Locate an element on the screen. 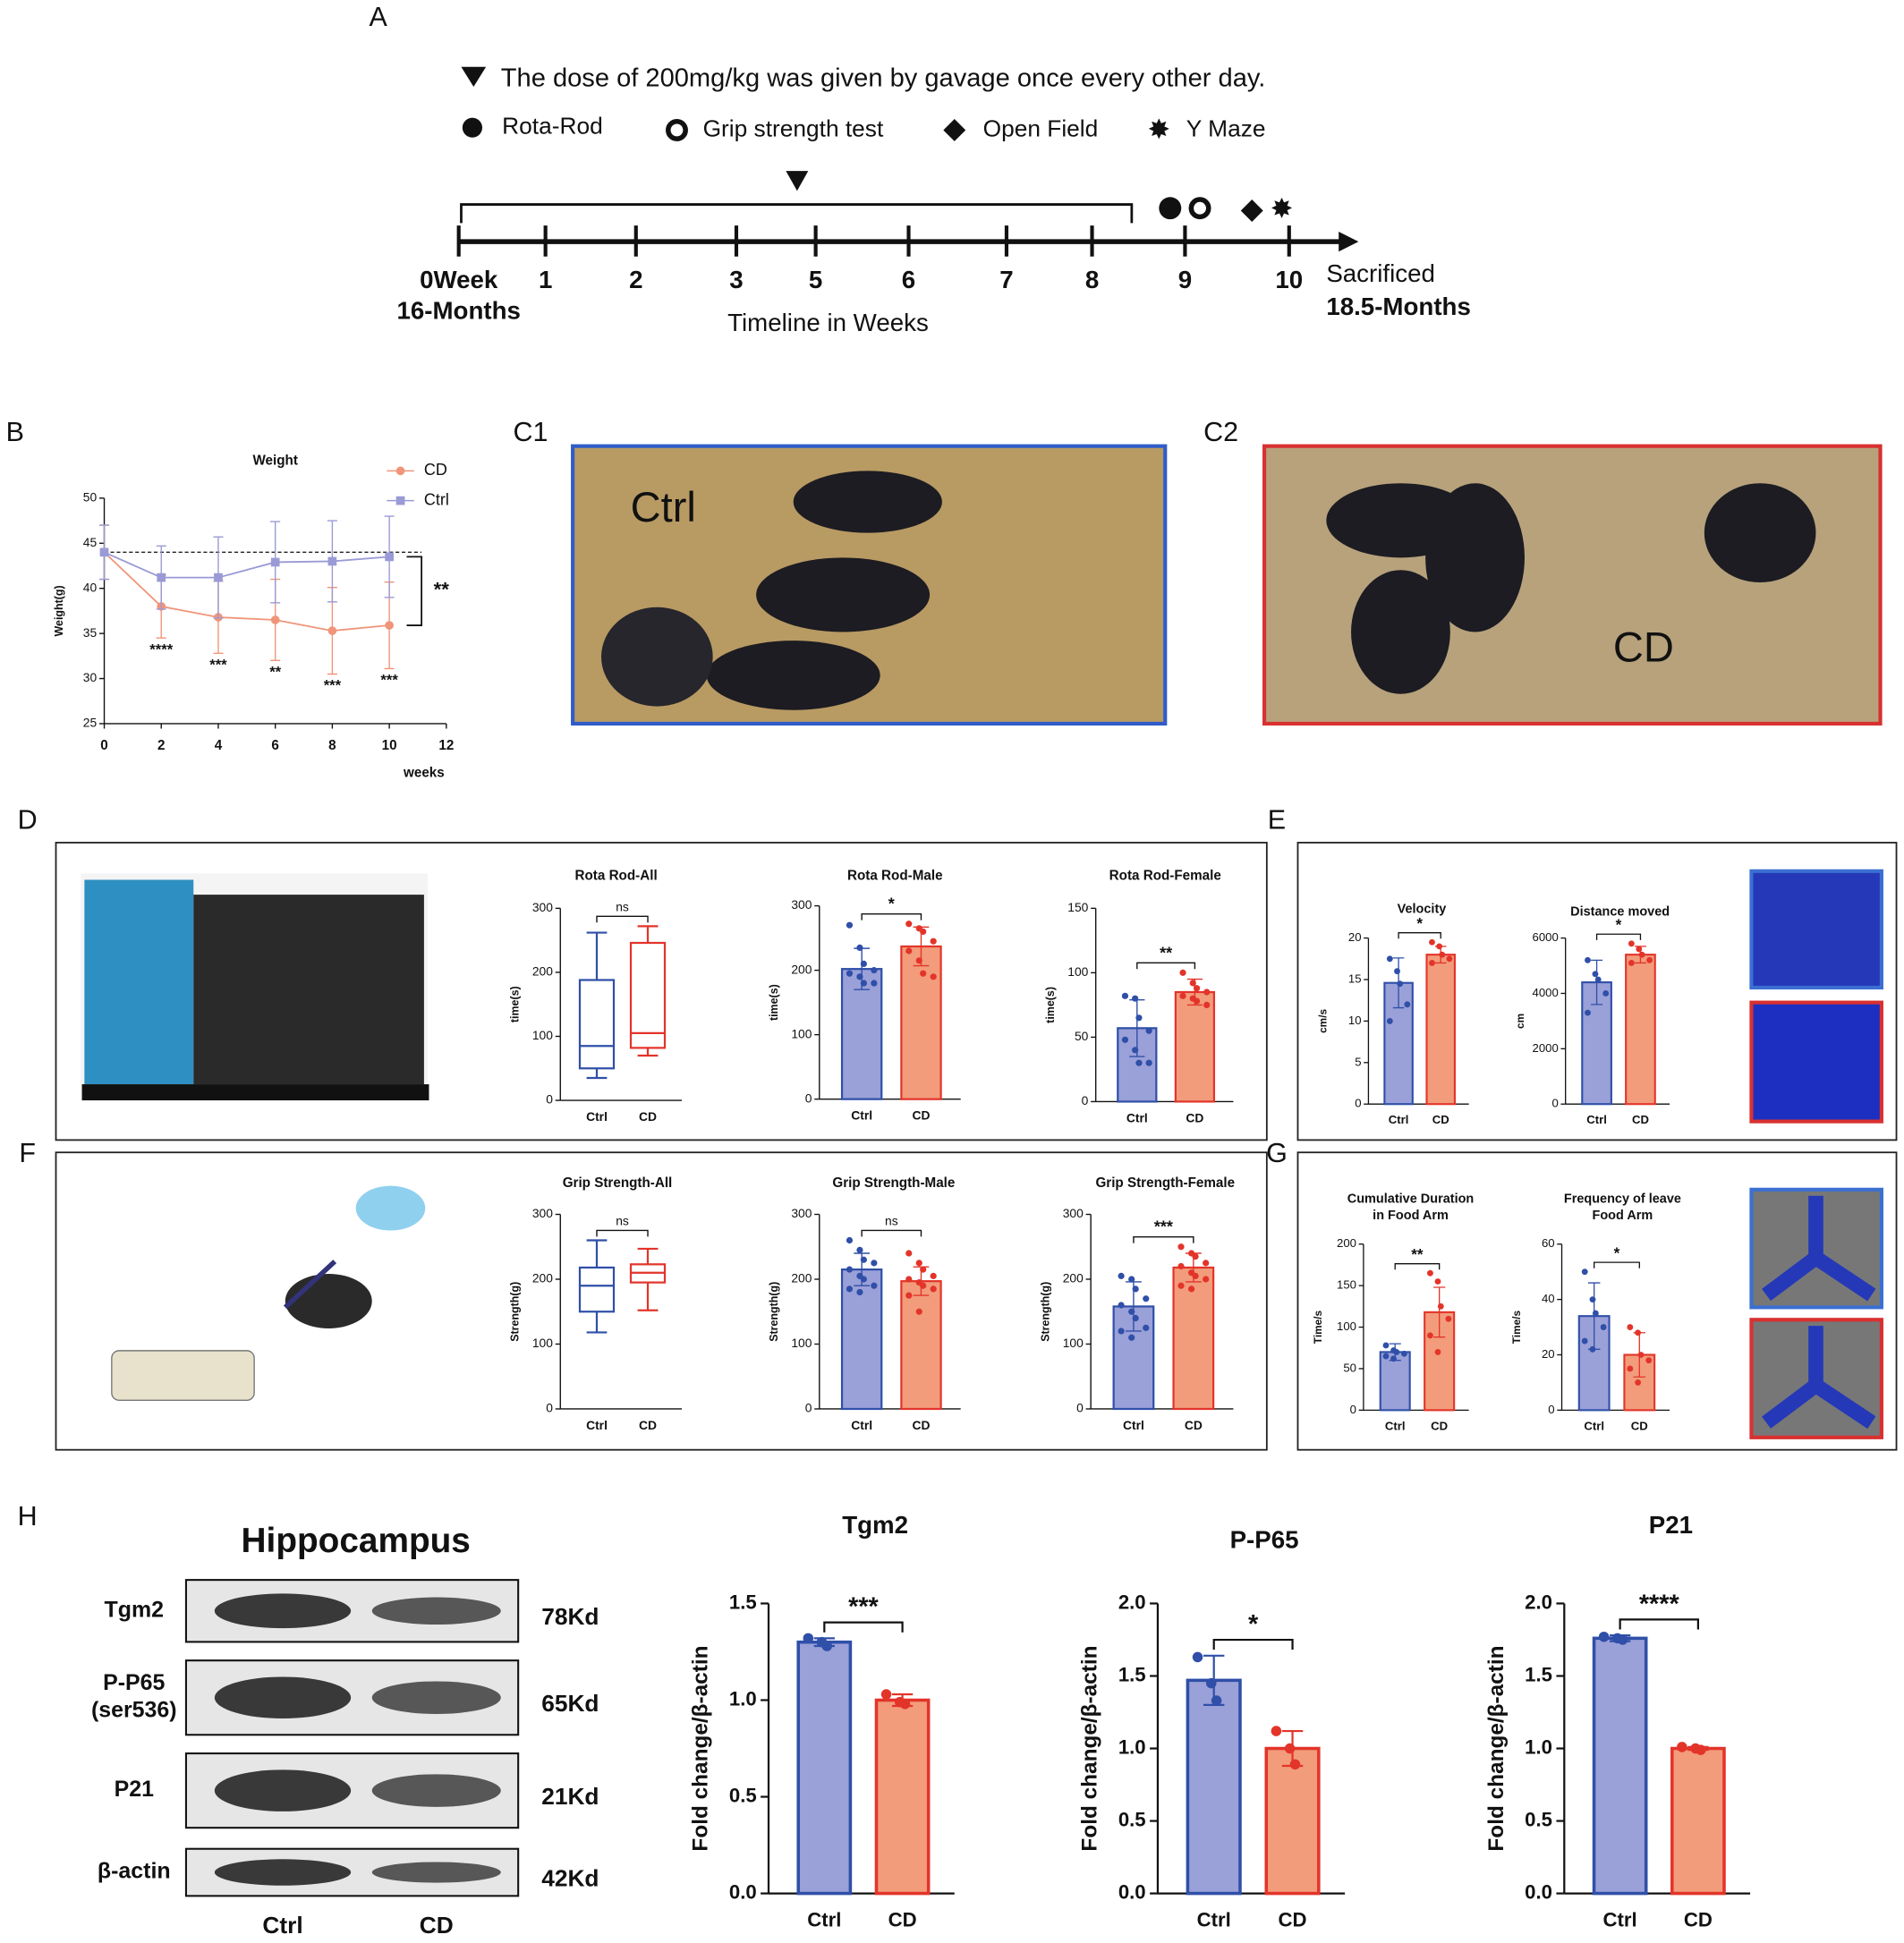 The height and width of the screenshot is (1943, 1904). y-axis-label: Time/s is located at coordinates (1516, 1328).